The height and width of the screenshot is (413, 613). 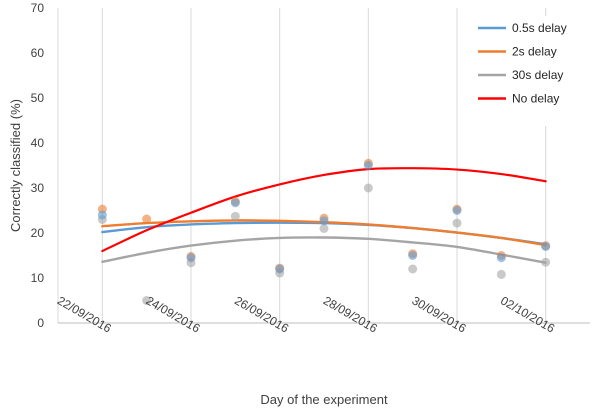 What do you see at coordinates (15, 165) in the screenshot?
I see `y-axis-title: Correctly classified (%)` at bounding box center [15, 165].